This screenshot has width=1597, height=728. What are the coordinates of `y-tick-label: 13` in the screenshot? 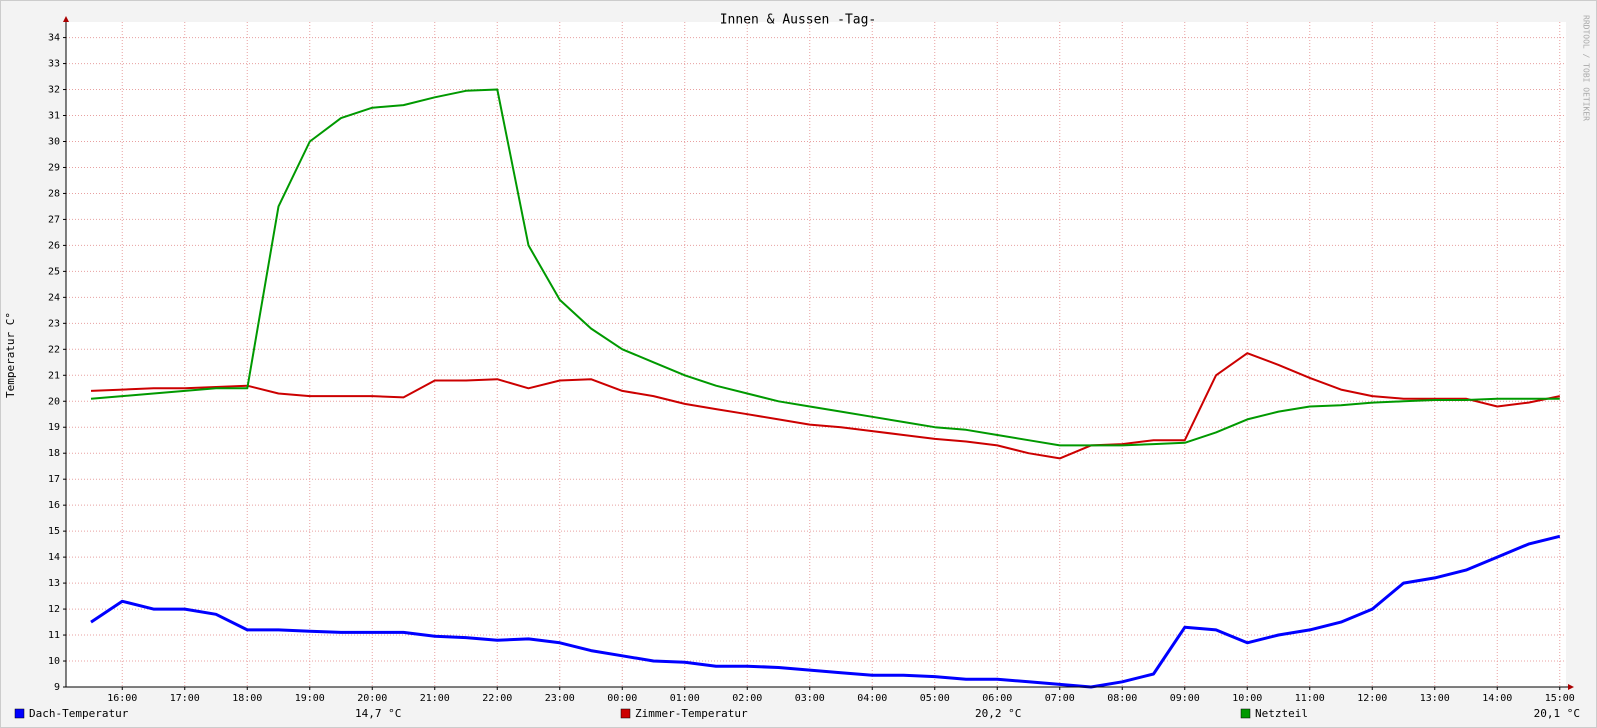 It's located at (54, 583).